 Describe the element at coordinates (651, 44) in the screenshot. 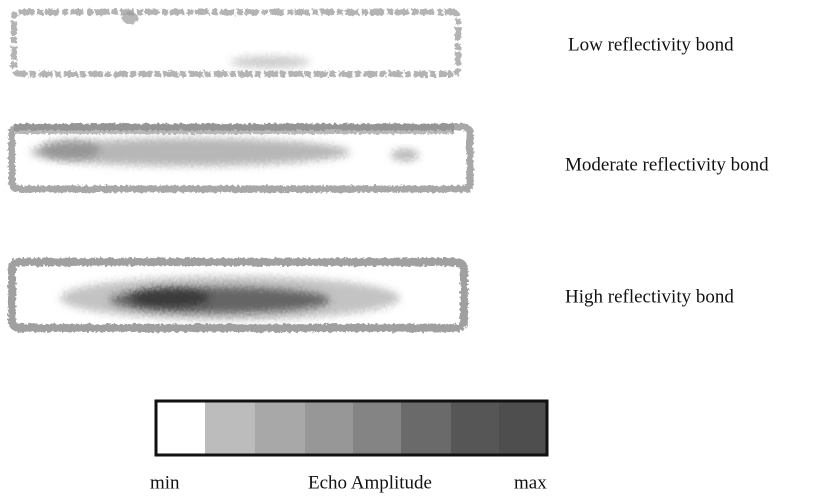

I see `scan-label: Low reflectivity bond` at that location.